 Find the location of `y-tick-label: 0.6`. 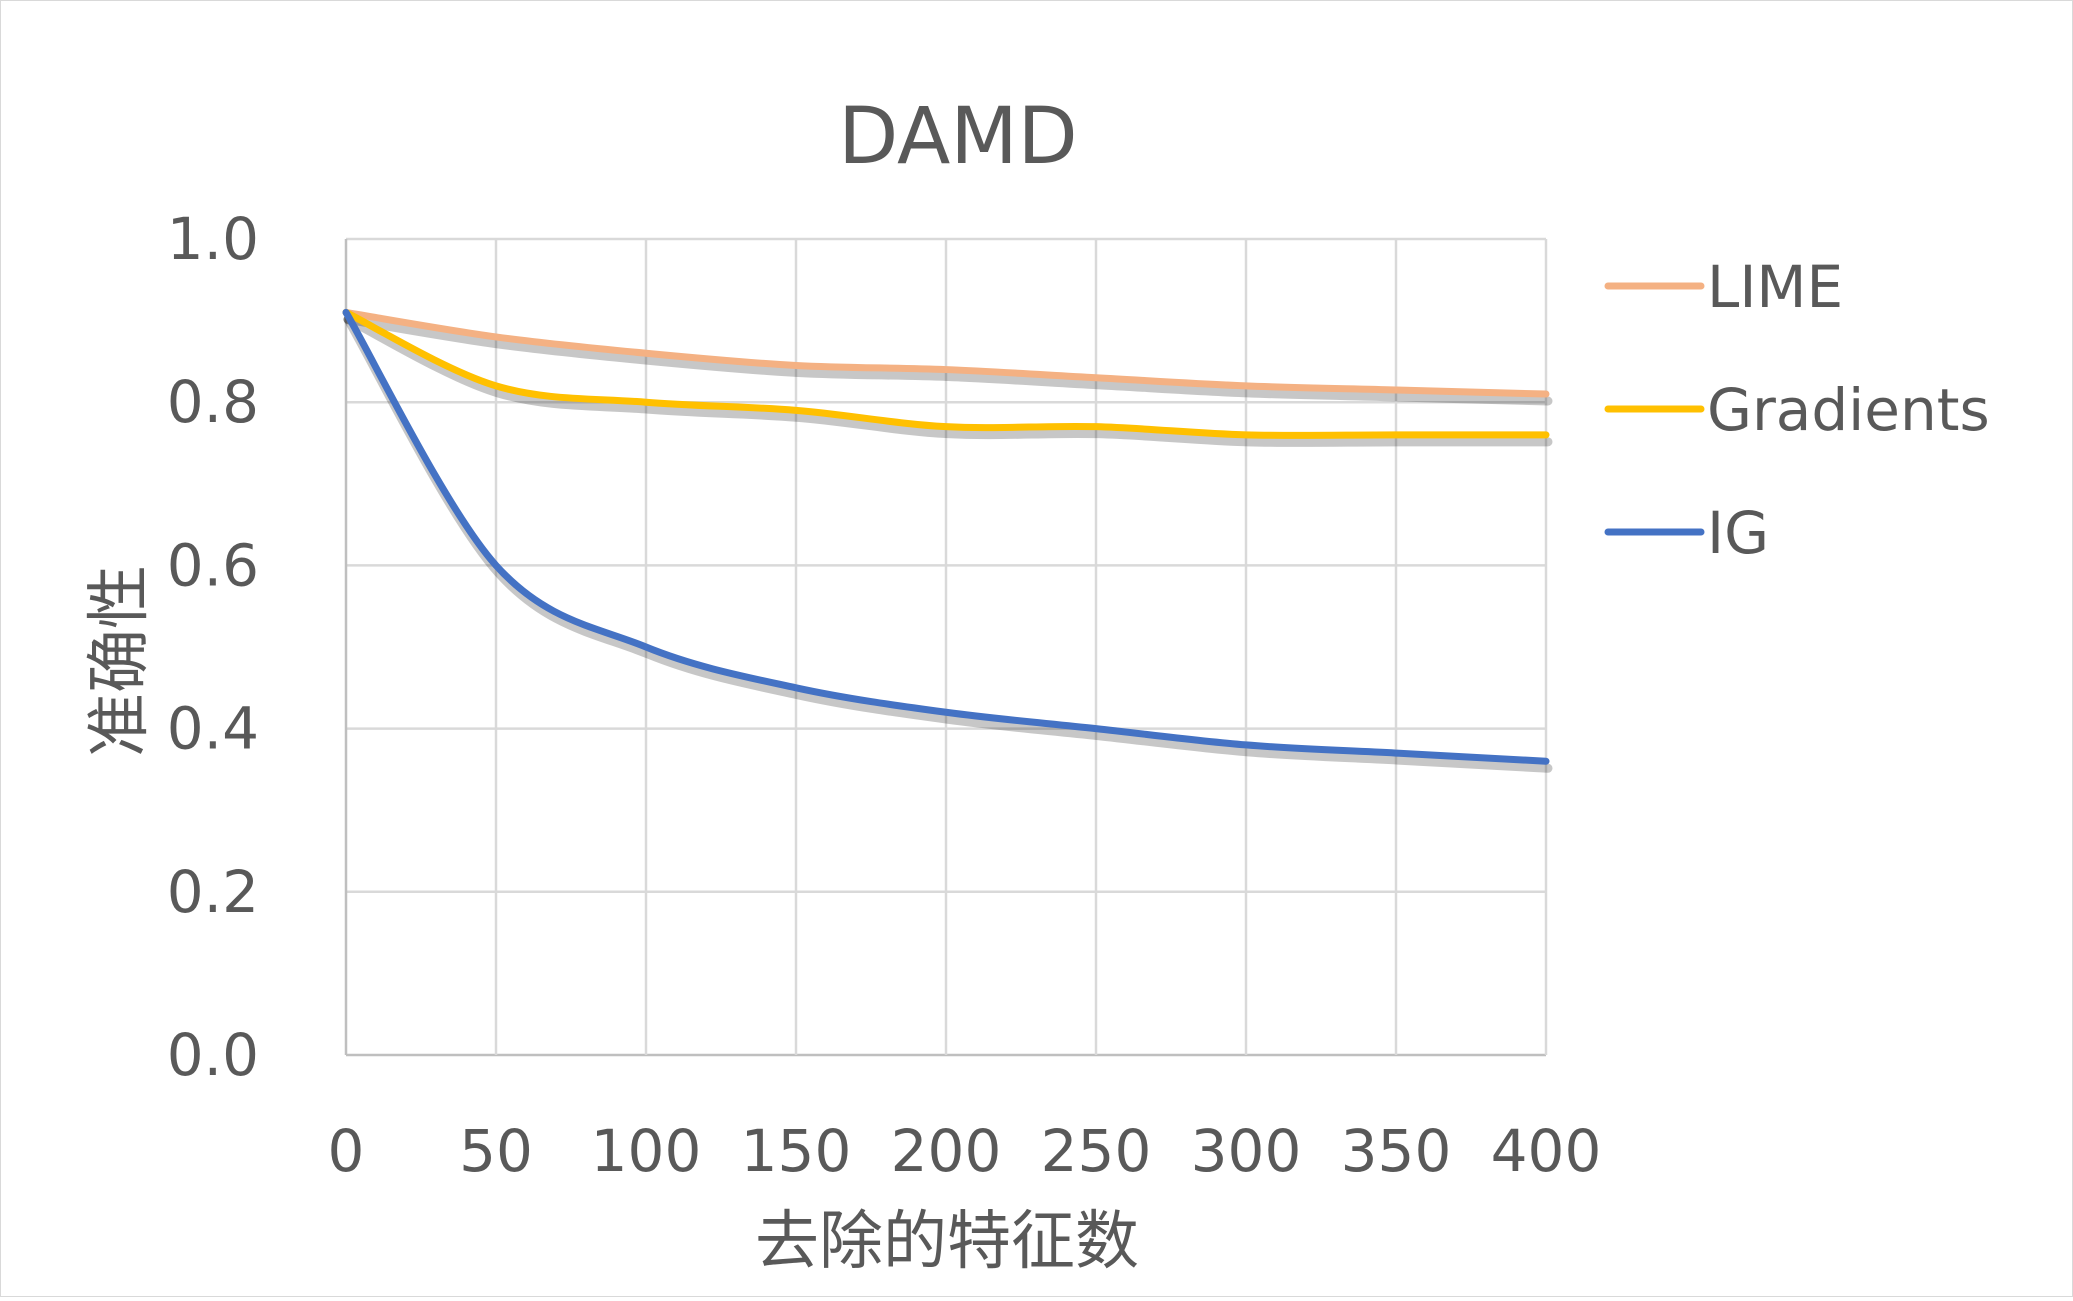

y-tick-label: 0.6 is located at coordinates (213, 565).